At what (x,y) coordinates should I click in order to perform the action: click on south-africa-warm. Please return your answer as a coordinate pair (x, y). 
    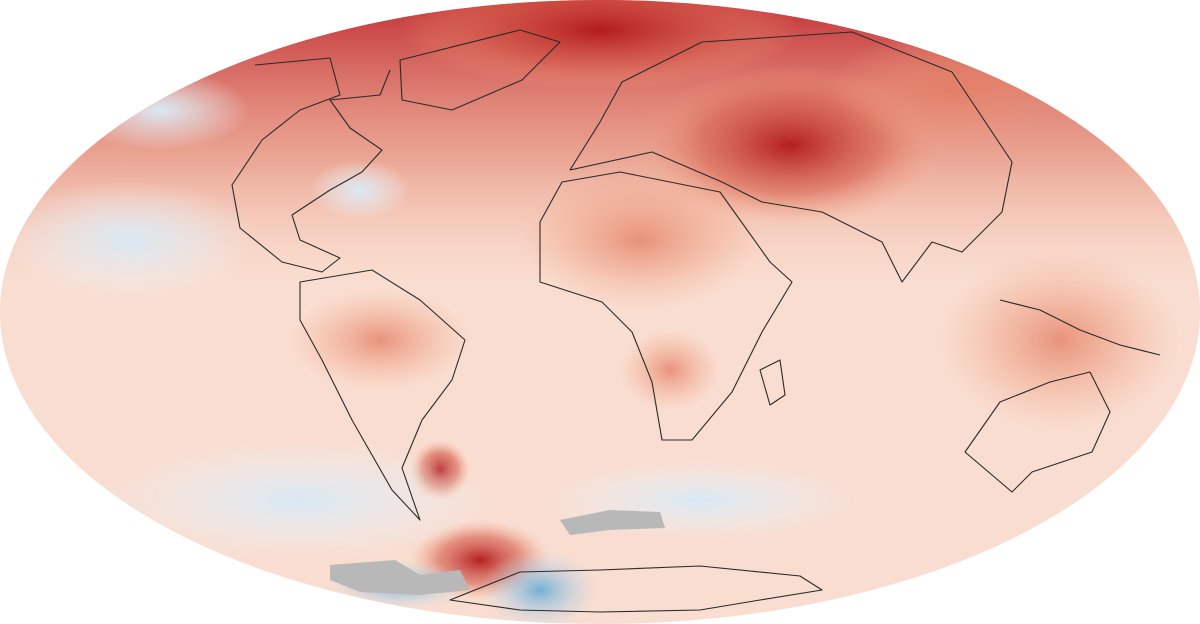
    Looking at the image, I should click on (670, 370).